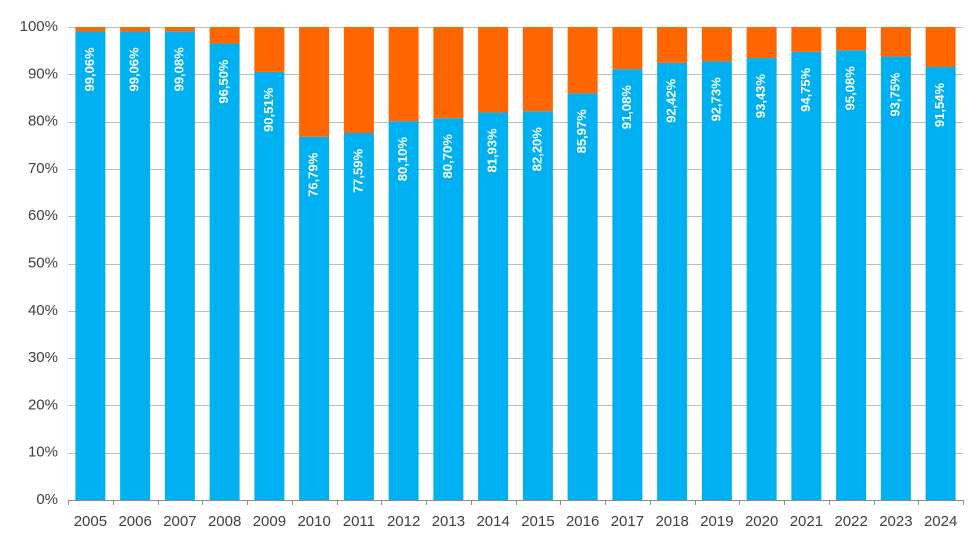 The width and height of the screenshot is (973, 541). Describe the element at coordinates (43, 73) in the screenshot. I see `y-tick-label: 90%` at that location.